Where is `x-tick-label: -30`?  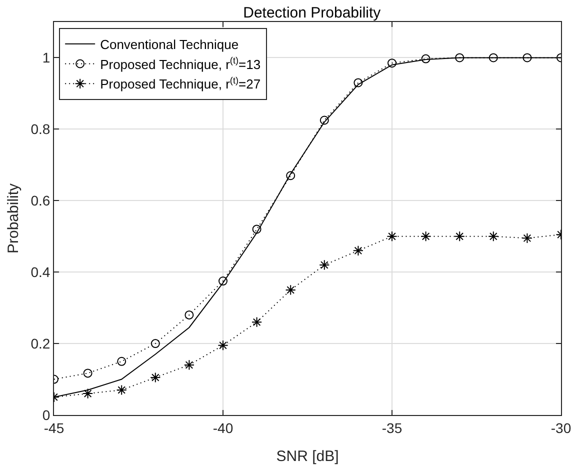 x-tick-label: -30 is located at coordinates (561, 428).